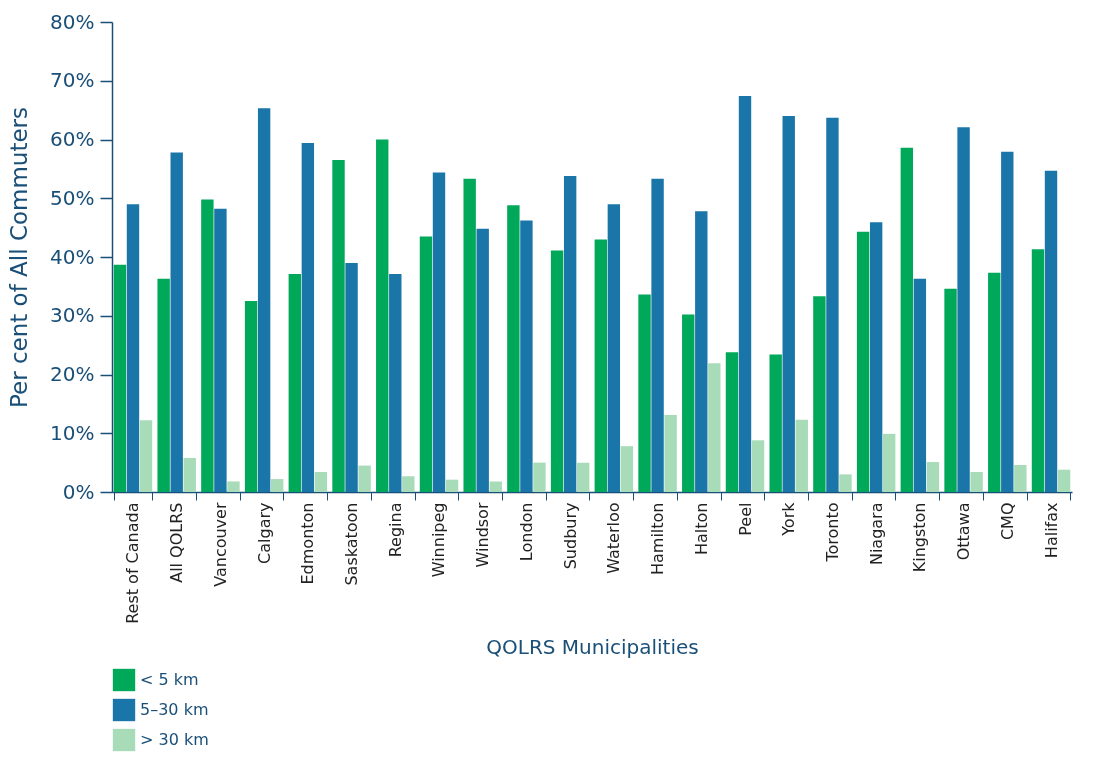 Image resolution: width=1111 pixels, height=783 pixels. What do you see at coordinates (592, 646) in the screenshot?
I see `x-axis-title: QOLRS Municipalities` at bounding box center [592, 646].